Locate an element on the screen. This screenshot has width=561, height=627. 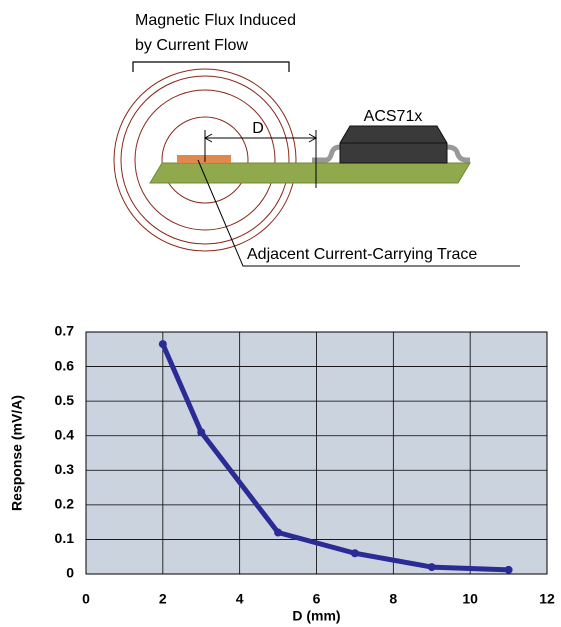
trace-label: Adjacent Current-Carrying Trace is located at coordinates (362, 254).